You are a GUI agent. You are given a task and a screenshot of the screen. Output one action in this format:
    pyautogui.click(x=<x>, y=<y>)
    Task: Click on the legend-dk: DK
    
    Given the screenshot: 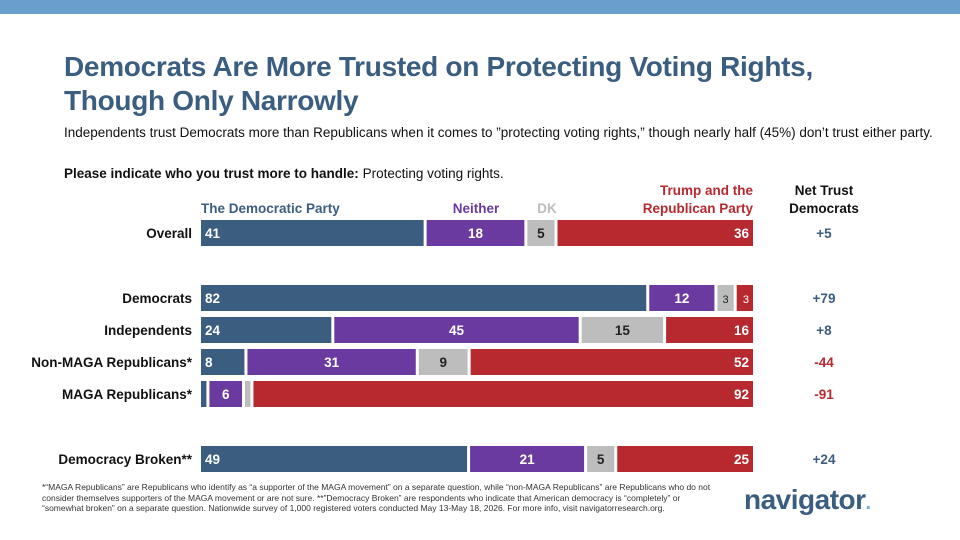 What is the action you would take?
    pyautogui.click(x=547, y=208)
    